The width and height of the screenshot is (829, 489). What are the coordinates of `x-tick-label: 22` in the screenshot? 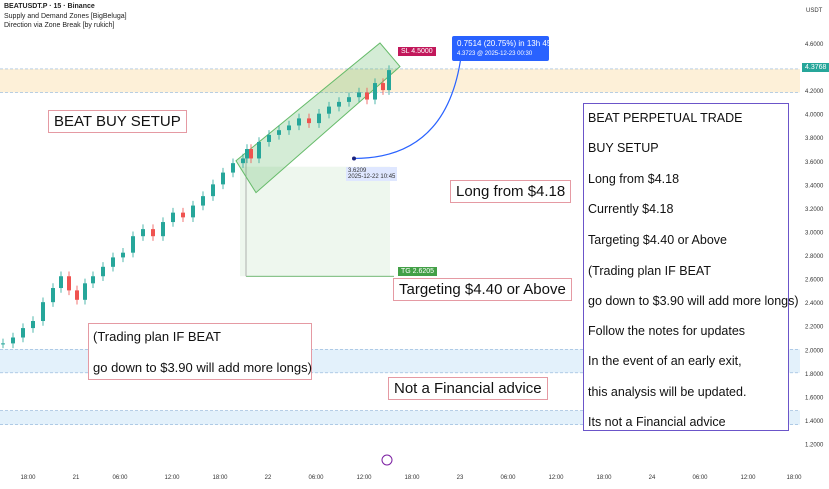 It's located at (268, 478).